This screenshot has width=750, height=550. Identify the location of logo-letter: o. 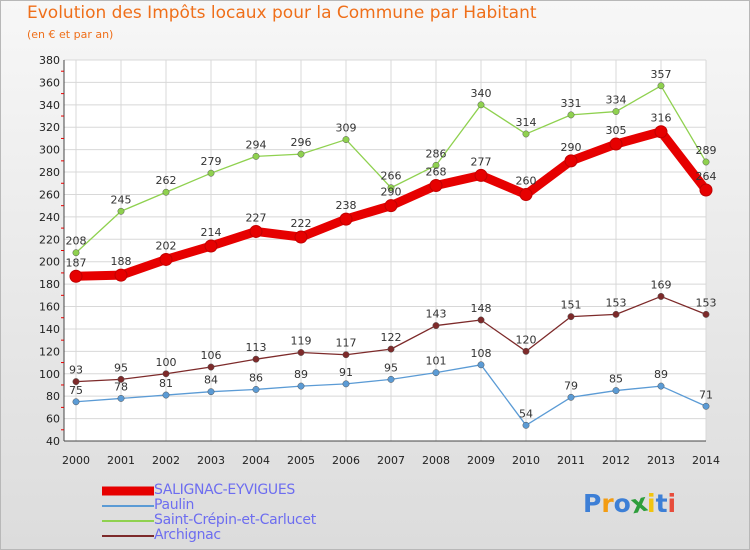
(622, 503).